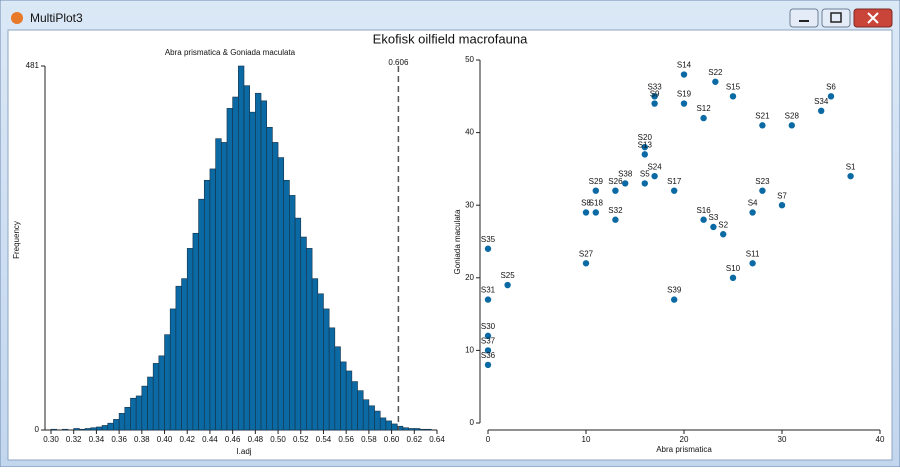 The width and height of the screenshot is (900, 472). I want to click on point-label: S10, so click(733, 268).